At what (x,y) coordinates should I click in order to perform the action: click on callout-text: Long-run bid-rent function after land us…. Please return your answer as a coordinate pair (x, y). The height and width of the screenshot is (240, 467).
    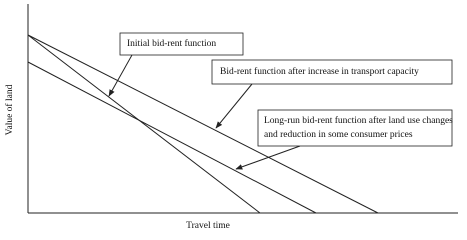
    Looking at the image, I should click on (358, 120).